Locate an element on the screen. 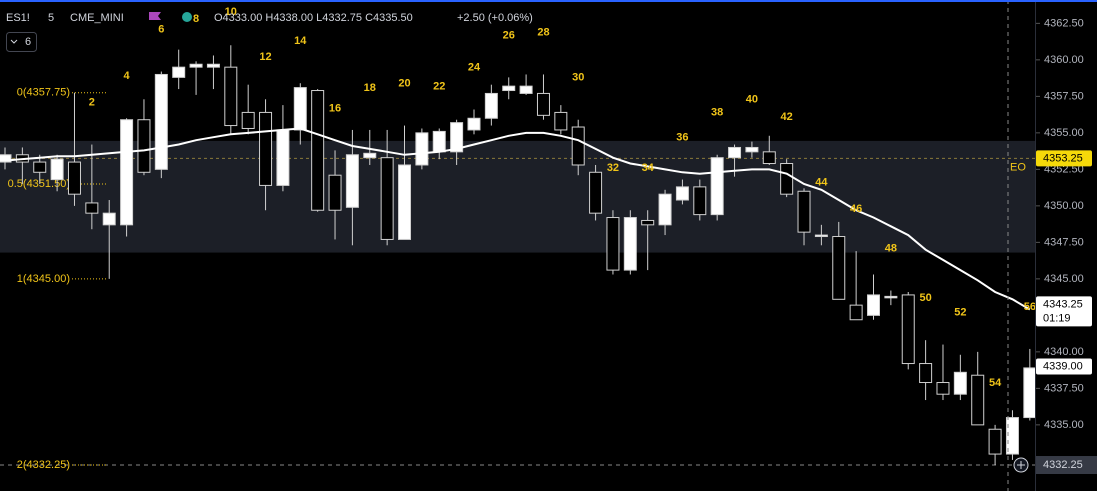 The height and width of the screenshot is (491, 1097). indicator-count: 6 is located at coordinates (28, 42).